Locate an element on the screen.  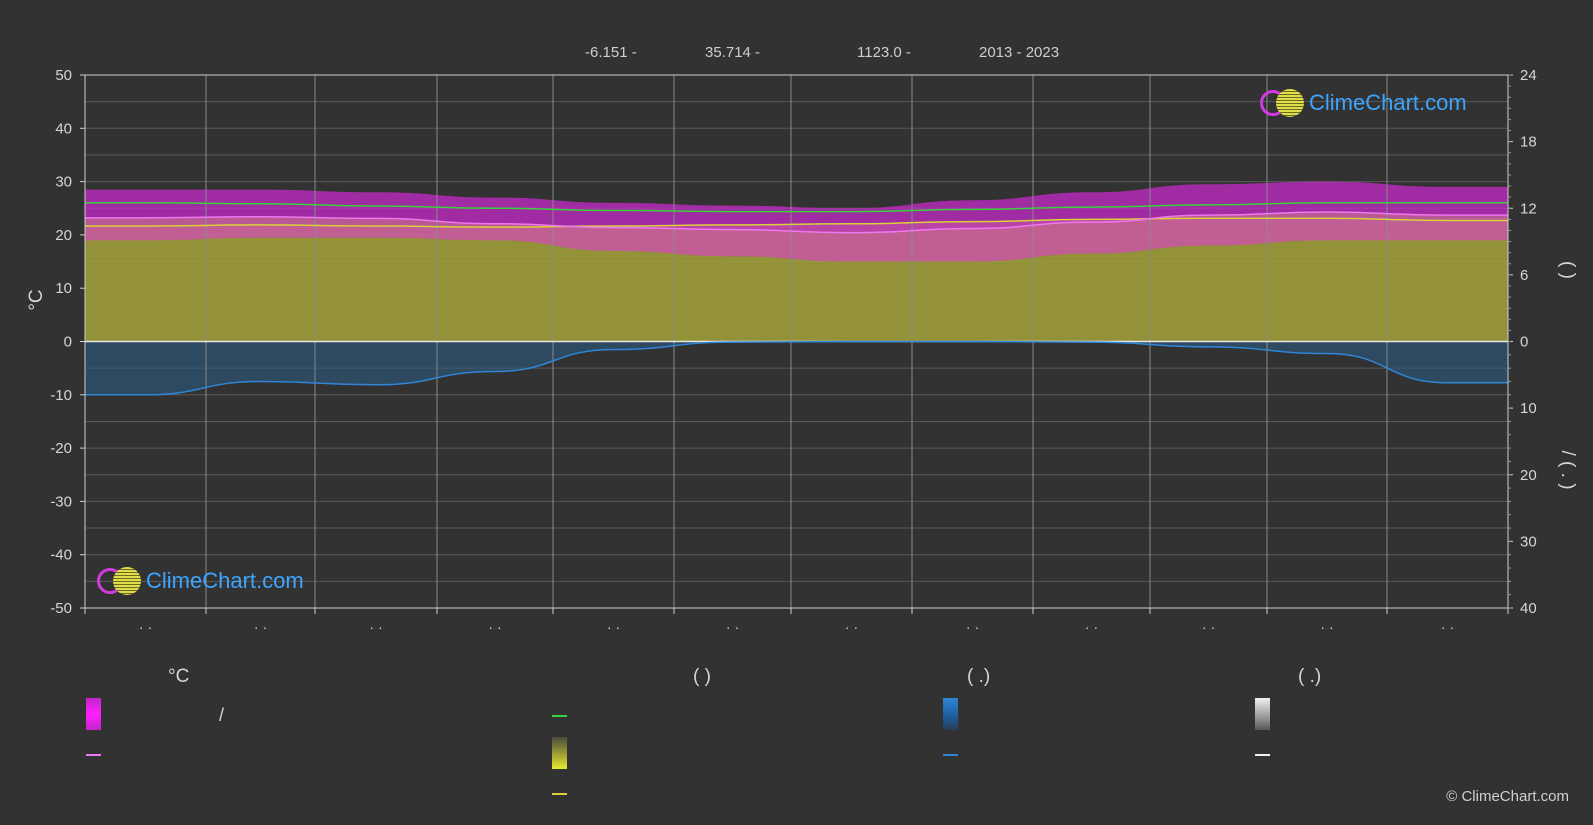
legend-temp-mean-line is located at coordinates (93, 755).